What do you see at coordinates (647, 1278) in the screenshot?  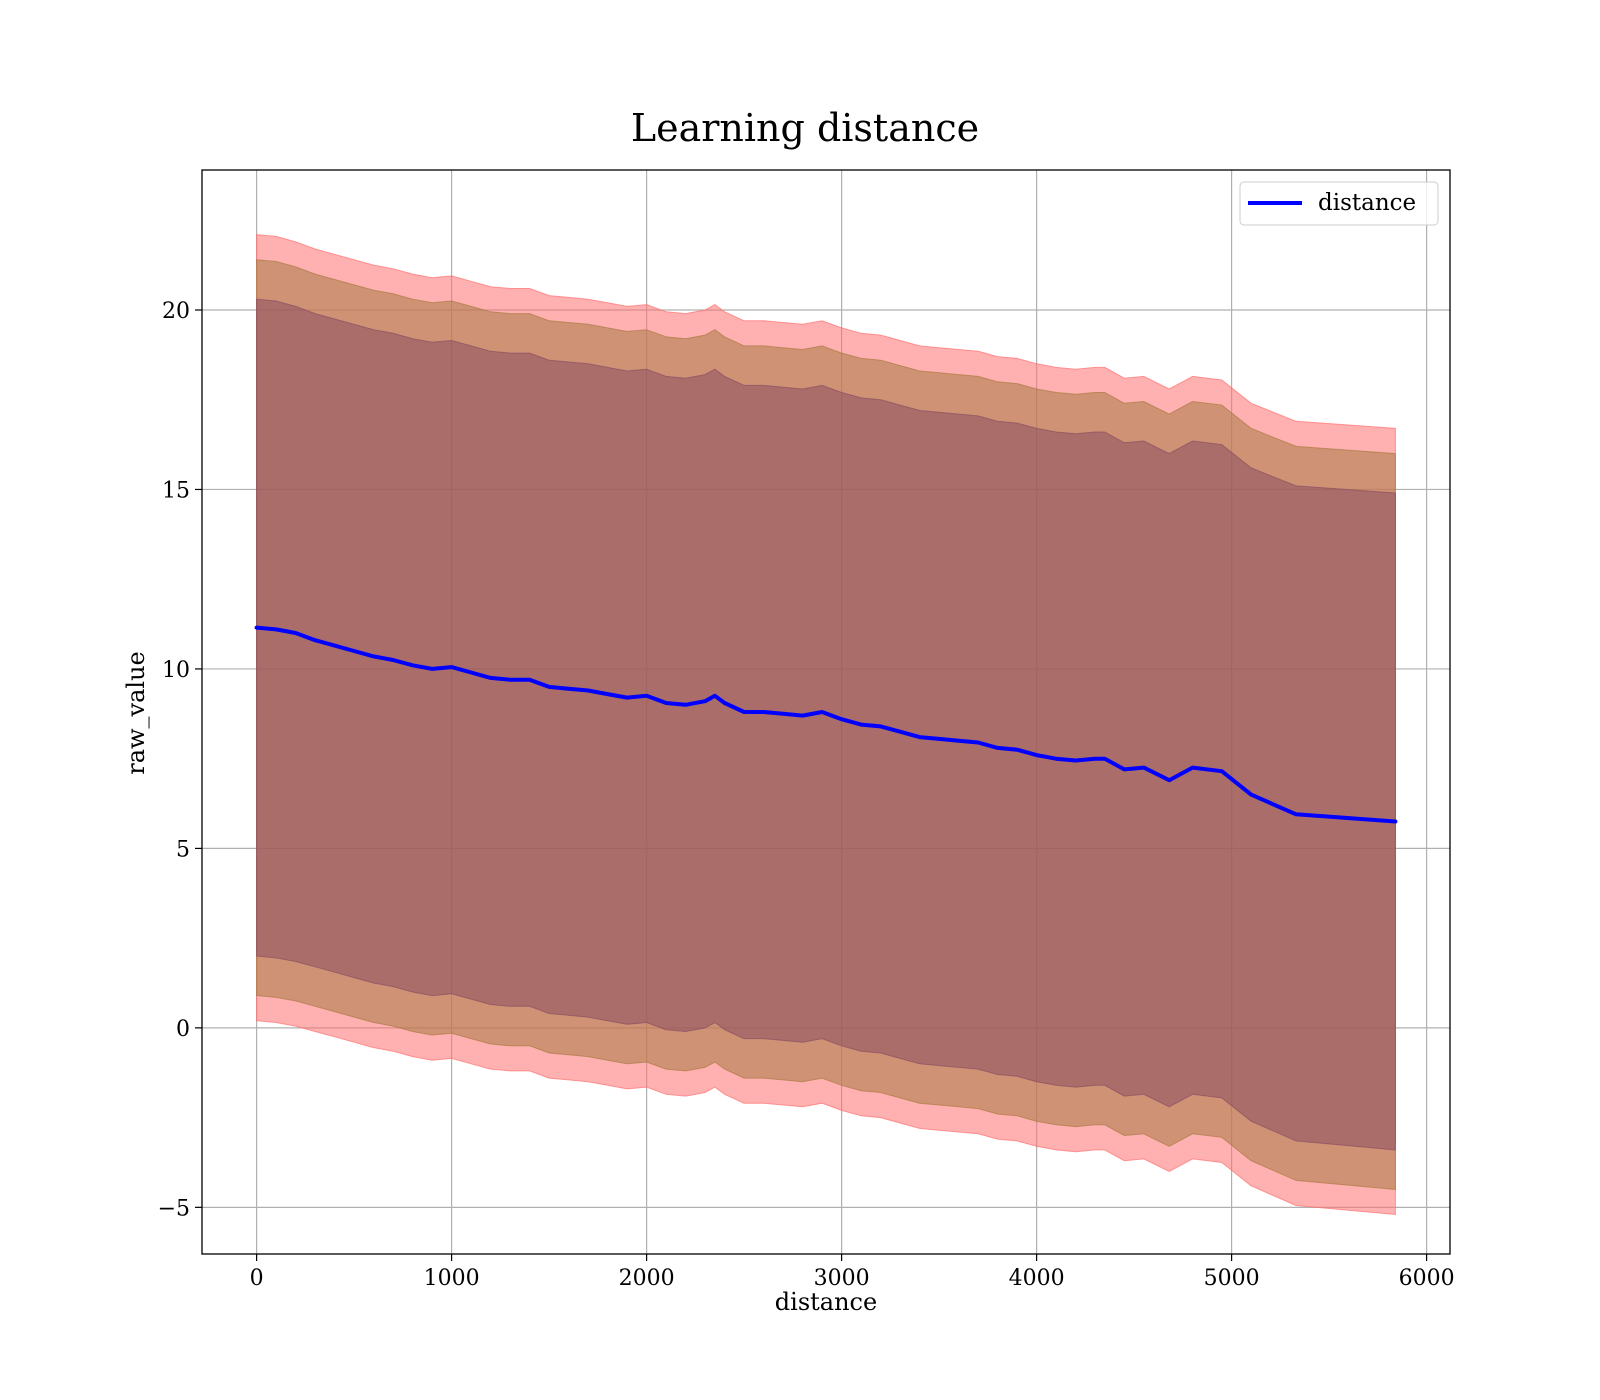 I see `x-tick-label: 2000` at bounding box center [647, 1278].